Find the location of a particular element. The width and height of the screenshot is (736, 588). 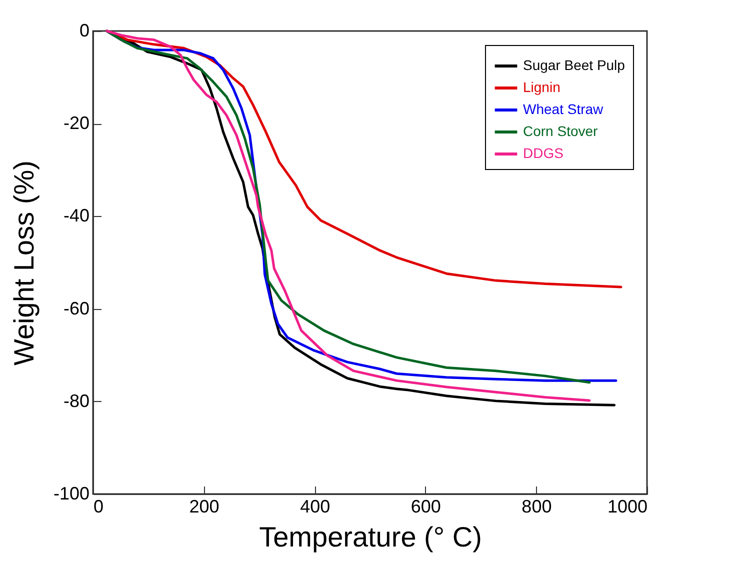

y-tick-label: -100 is located at coordinates (71, 494).